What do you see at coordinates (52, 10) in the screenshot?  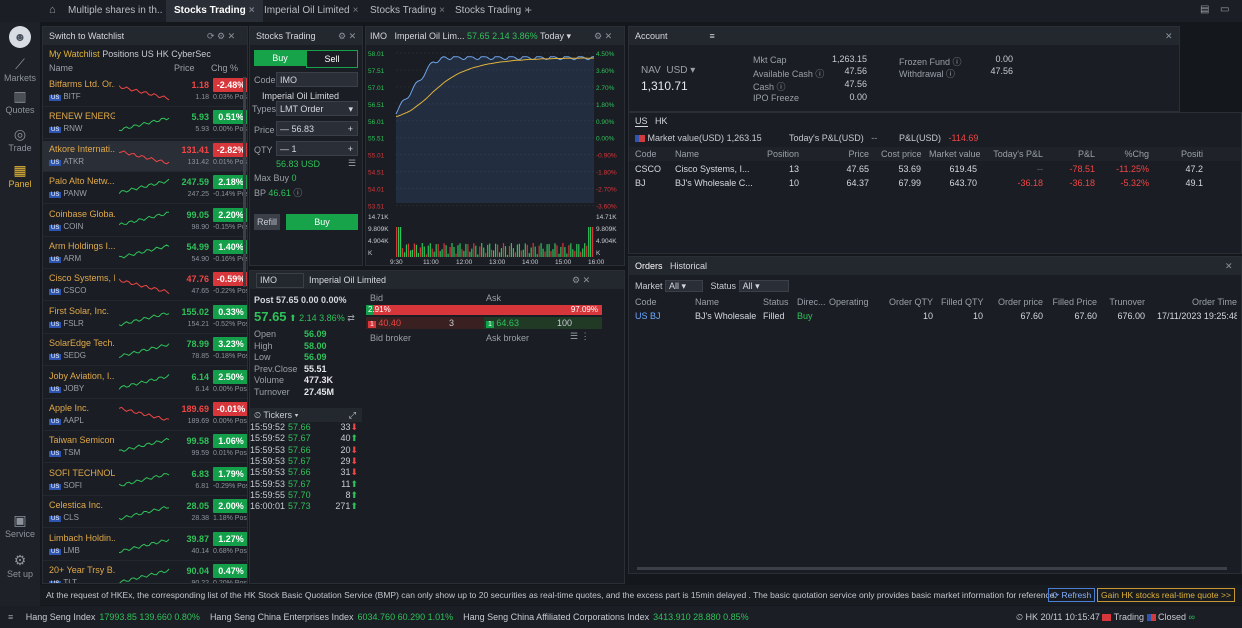 I see `home-icon: ⌂` at bounding box center [52, 10].